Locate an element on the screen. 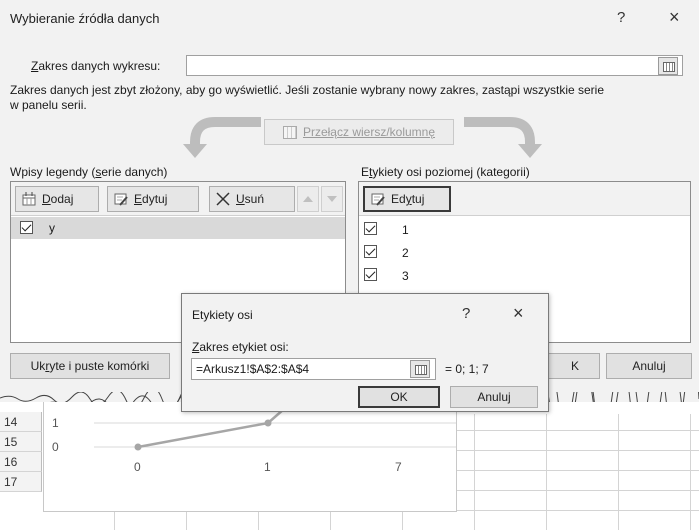 The width and height of the screenshot is (699, 530). subdialog-cancel-button: Anuluj is located at coordinates (494, 397).